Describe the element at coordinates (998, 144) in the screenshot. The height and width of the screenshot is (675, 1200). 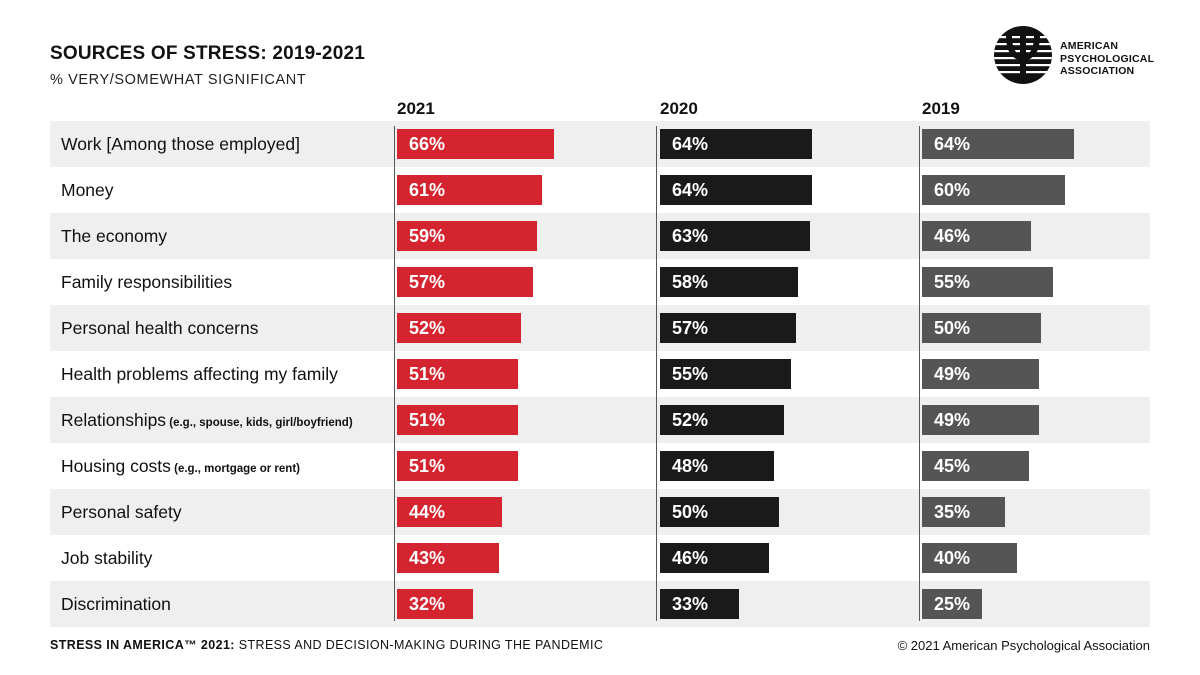
I see `bar-2019: 64%` at that location.